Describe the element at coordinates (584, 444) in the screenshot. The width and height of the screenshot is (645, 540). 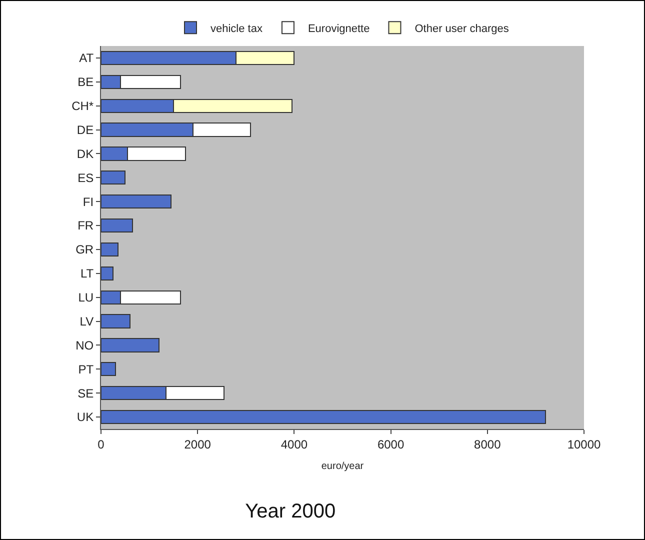
I see `x-tick-label: 10000` at that location.